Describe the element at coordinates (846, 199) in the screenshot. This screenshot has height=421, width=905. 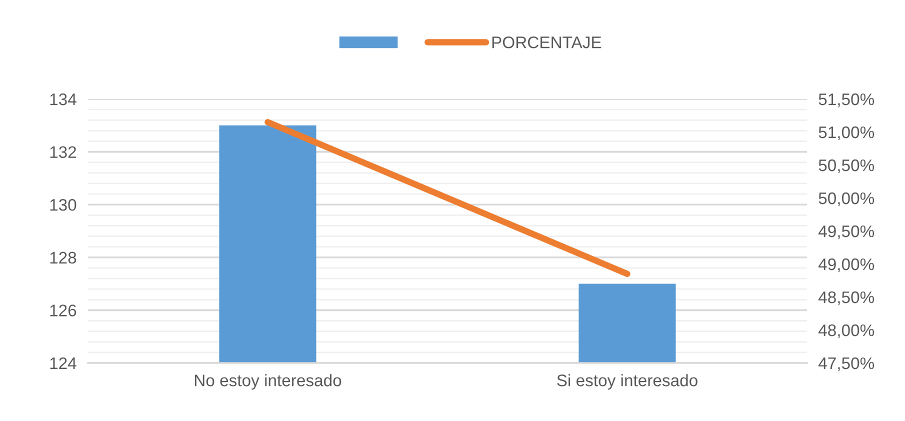
I see `y2-tick-label: 50,00%` at that location.